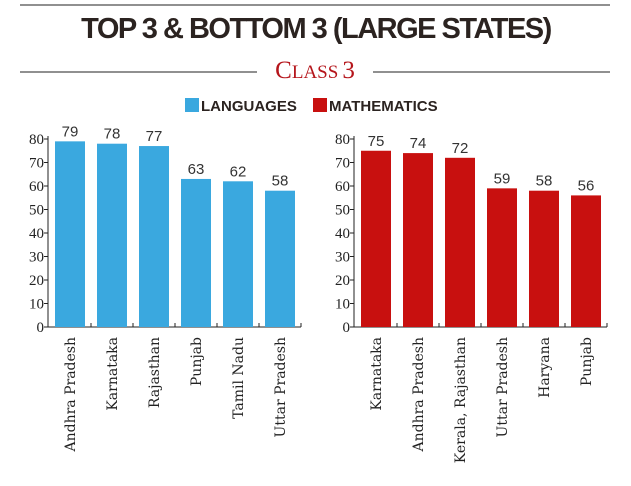  Describe the element at coordinates (154, 136) in the screenshot. I see `data-label: 77` at that location.